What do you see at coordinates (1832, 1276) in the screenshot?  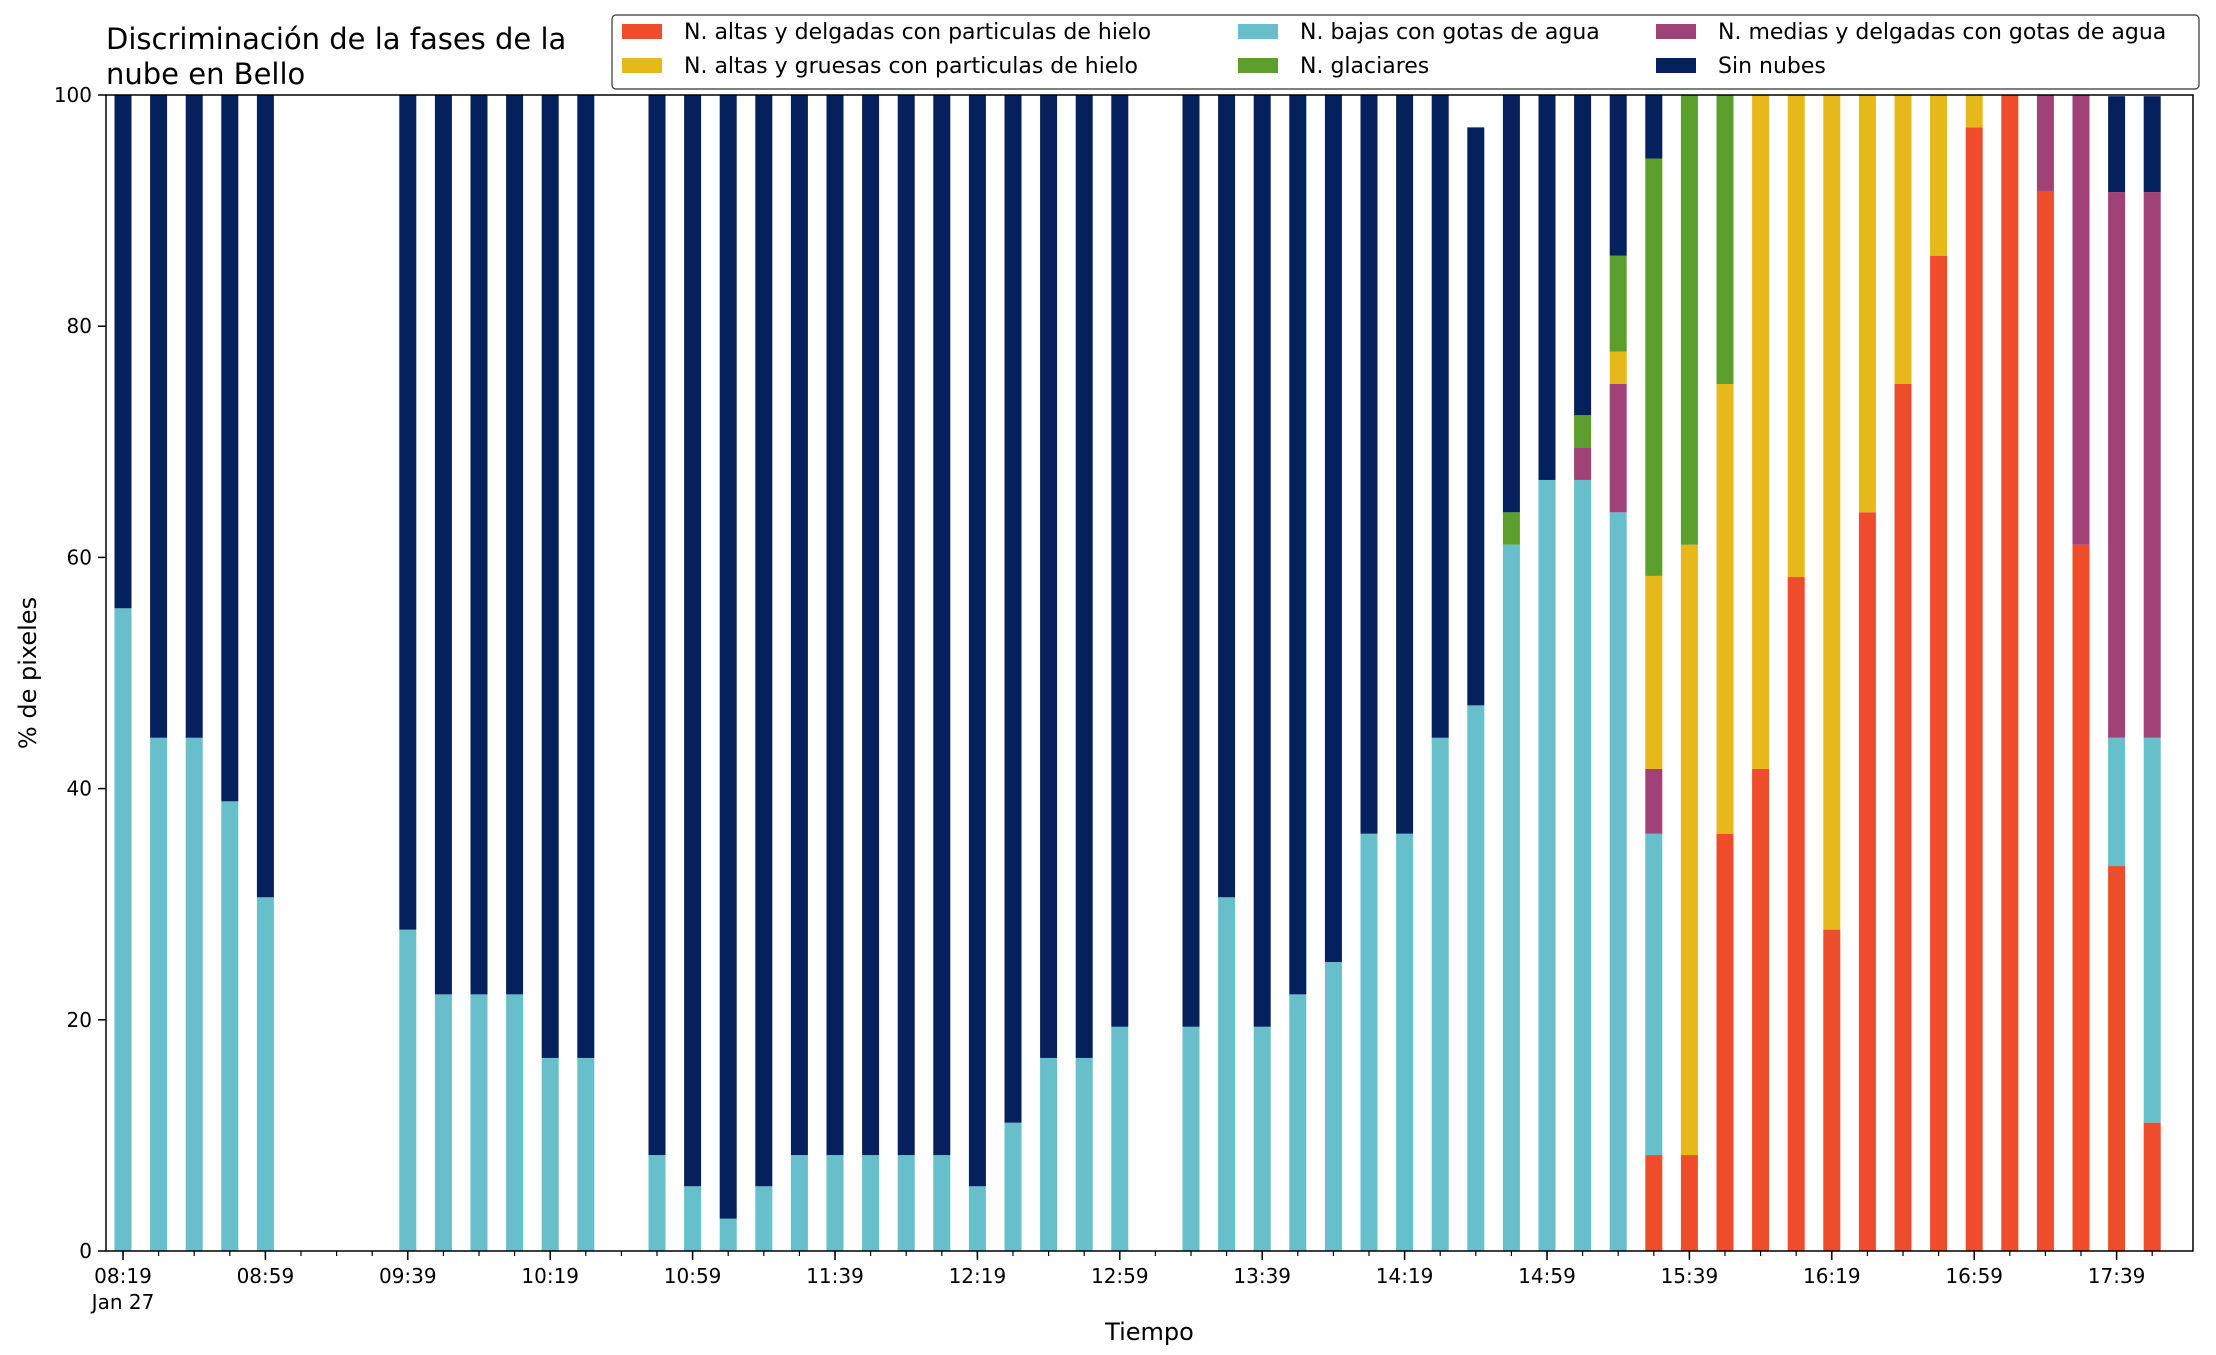 I see `x-tick-label: 16:19` at bounding box center [1832, 1276].